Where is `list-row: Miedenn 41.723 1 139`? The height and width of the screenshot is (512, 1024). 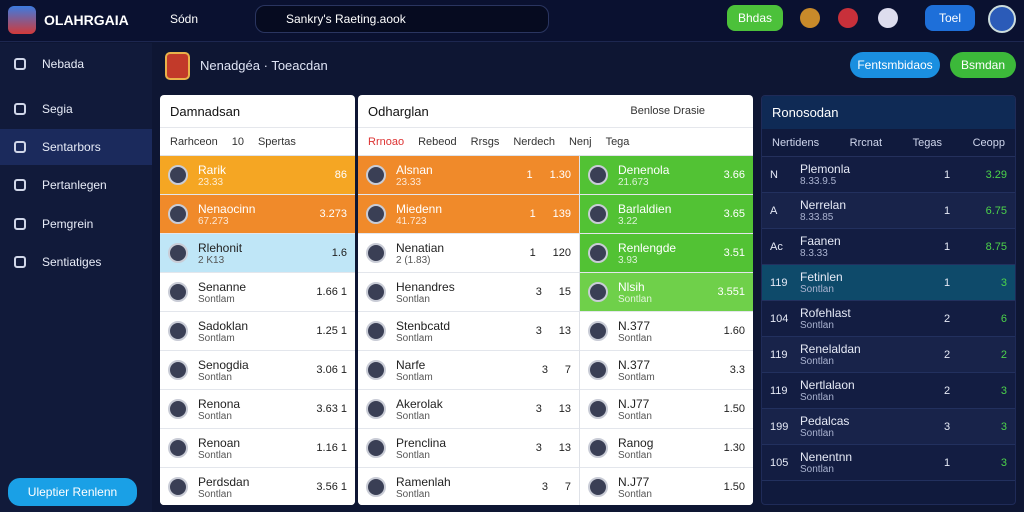 list-row: Miedenn 41.723 1 139 is located at coordinates (468, 214).